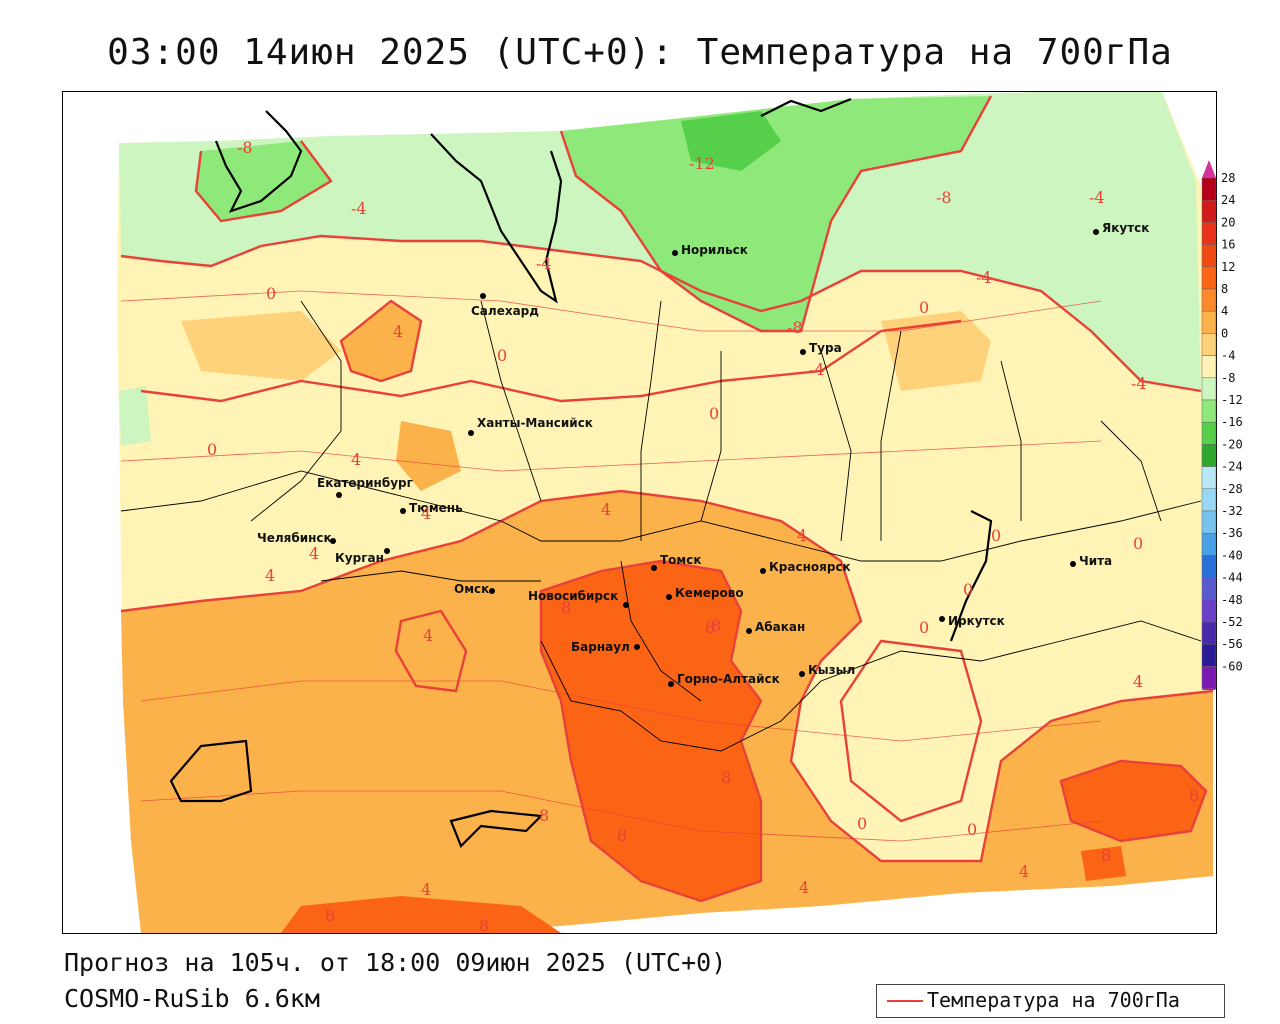 Image resolution: width=1280 pixels, height=1024 pixels. What do you see at coordinates (1232, 578) in the screenshot?
I see `colorbar-tick-label: -44` at bounding box center [1232, 578].